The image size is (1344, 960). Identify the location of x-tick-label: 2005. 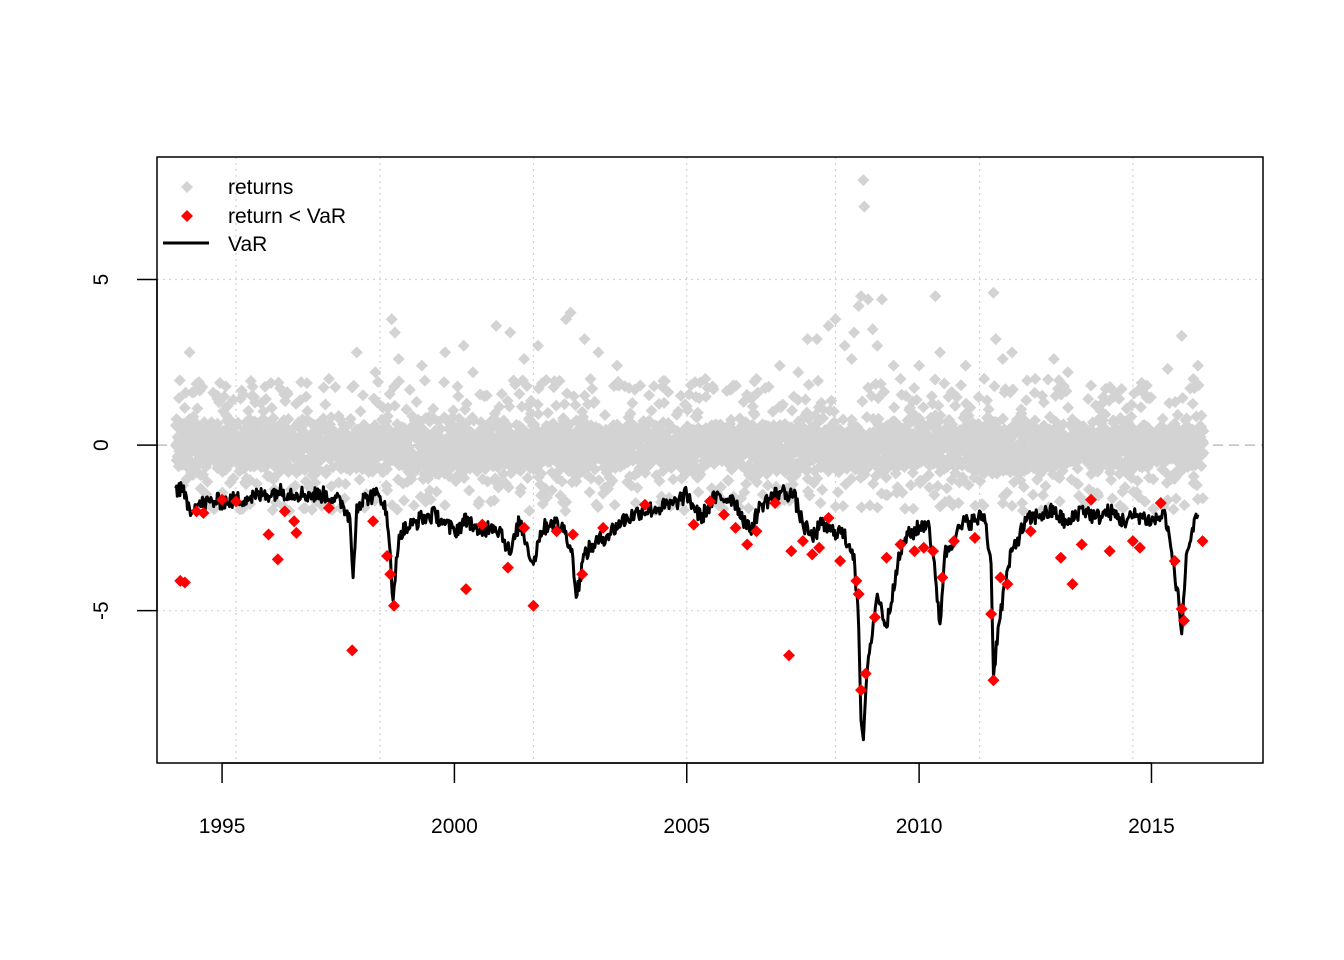
(686, 826).